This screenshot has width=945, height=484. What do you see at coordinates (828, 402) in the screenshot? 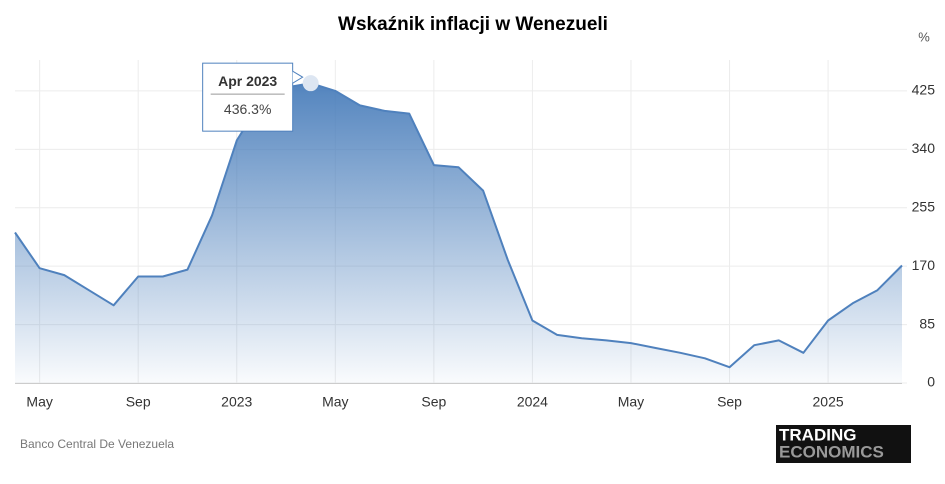
I see `x-tick-label: 2025` at bounding box center [828, 402].